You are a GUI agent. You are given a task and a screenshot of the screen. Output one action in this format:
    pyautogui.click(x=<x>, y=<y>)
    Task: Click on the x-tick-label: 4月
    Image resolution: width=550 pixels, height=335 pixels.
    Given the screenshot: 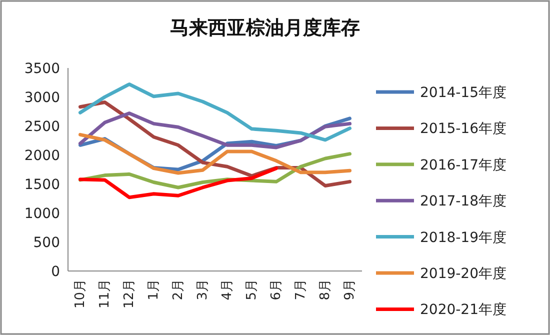 What is the action you would take?
    pyautogui.click(x=227, y=289)
    